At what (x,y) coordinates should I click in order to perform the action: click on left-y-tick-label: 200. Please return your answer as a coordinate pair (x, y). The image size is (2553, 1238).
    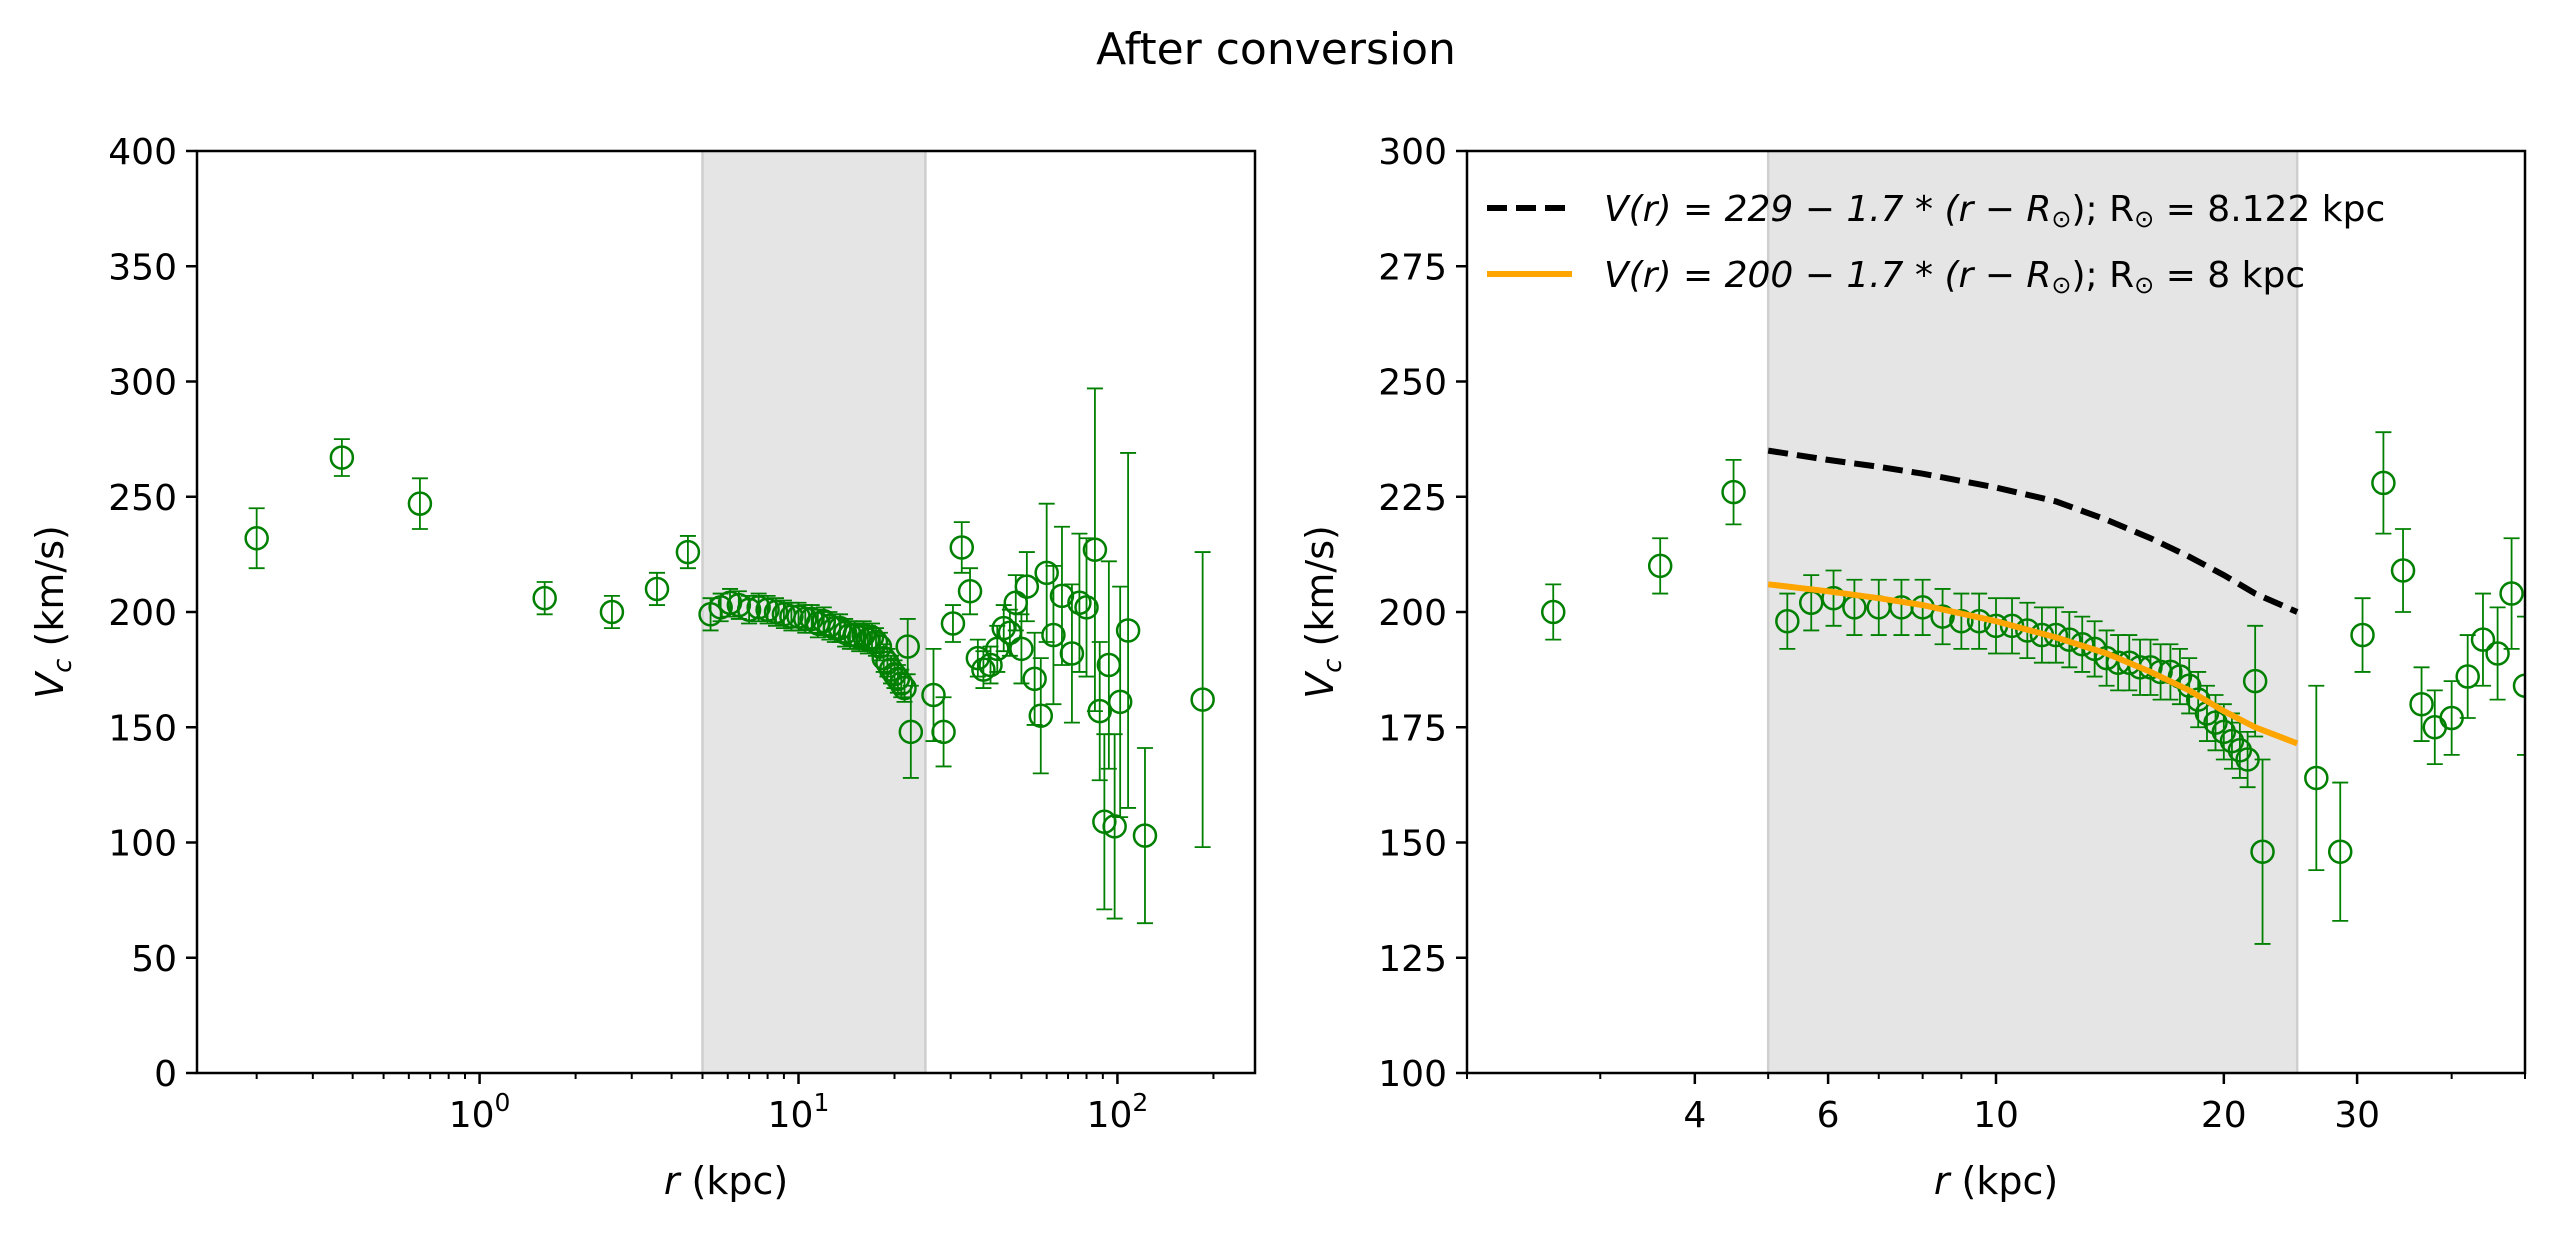
    Looking at the image, I should click on (142, 613).